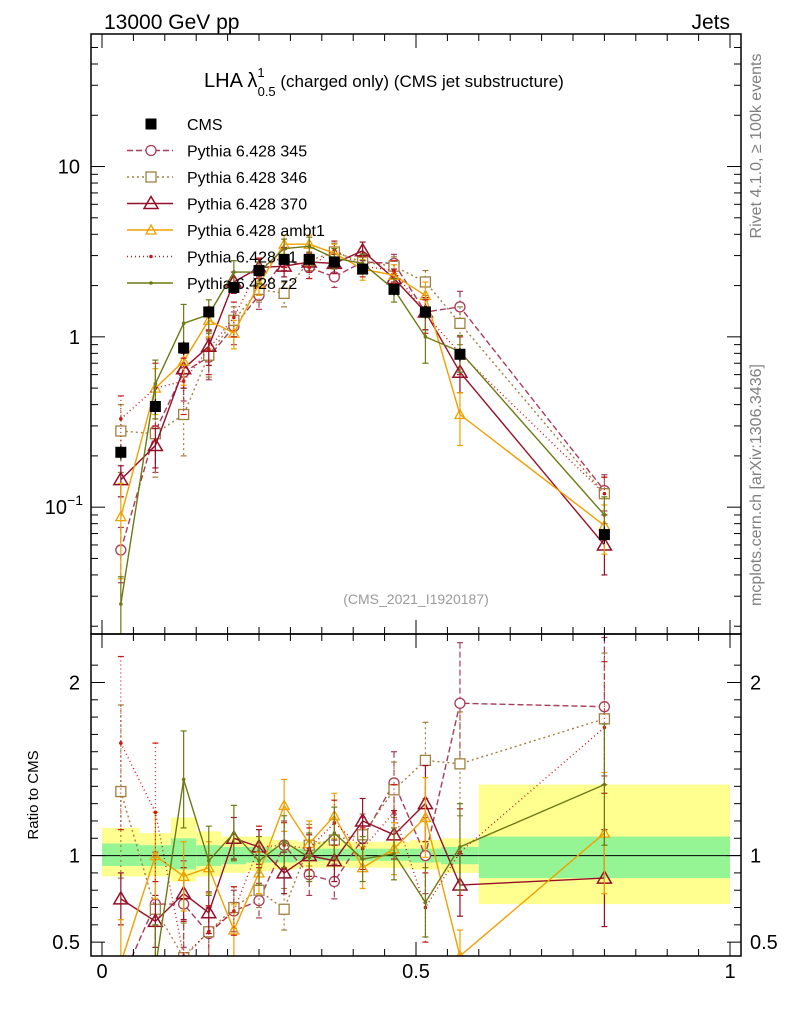 The image size is (786, 1024). What do you see at coordinates (226, 231) in the screenshot?
I see `legend-item: Pythia 6.428 ambt1` at bounding box center [226, 231].